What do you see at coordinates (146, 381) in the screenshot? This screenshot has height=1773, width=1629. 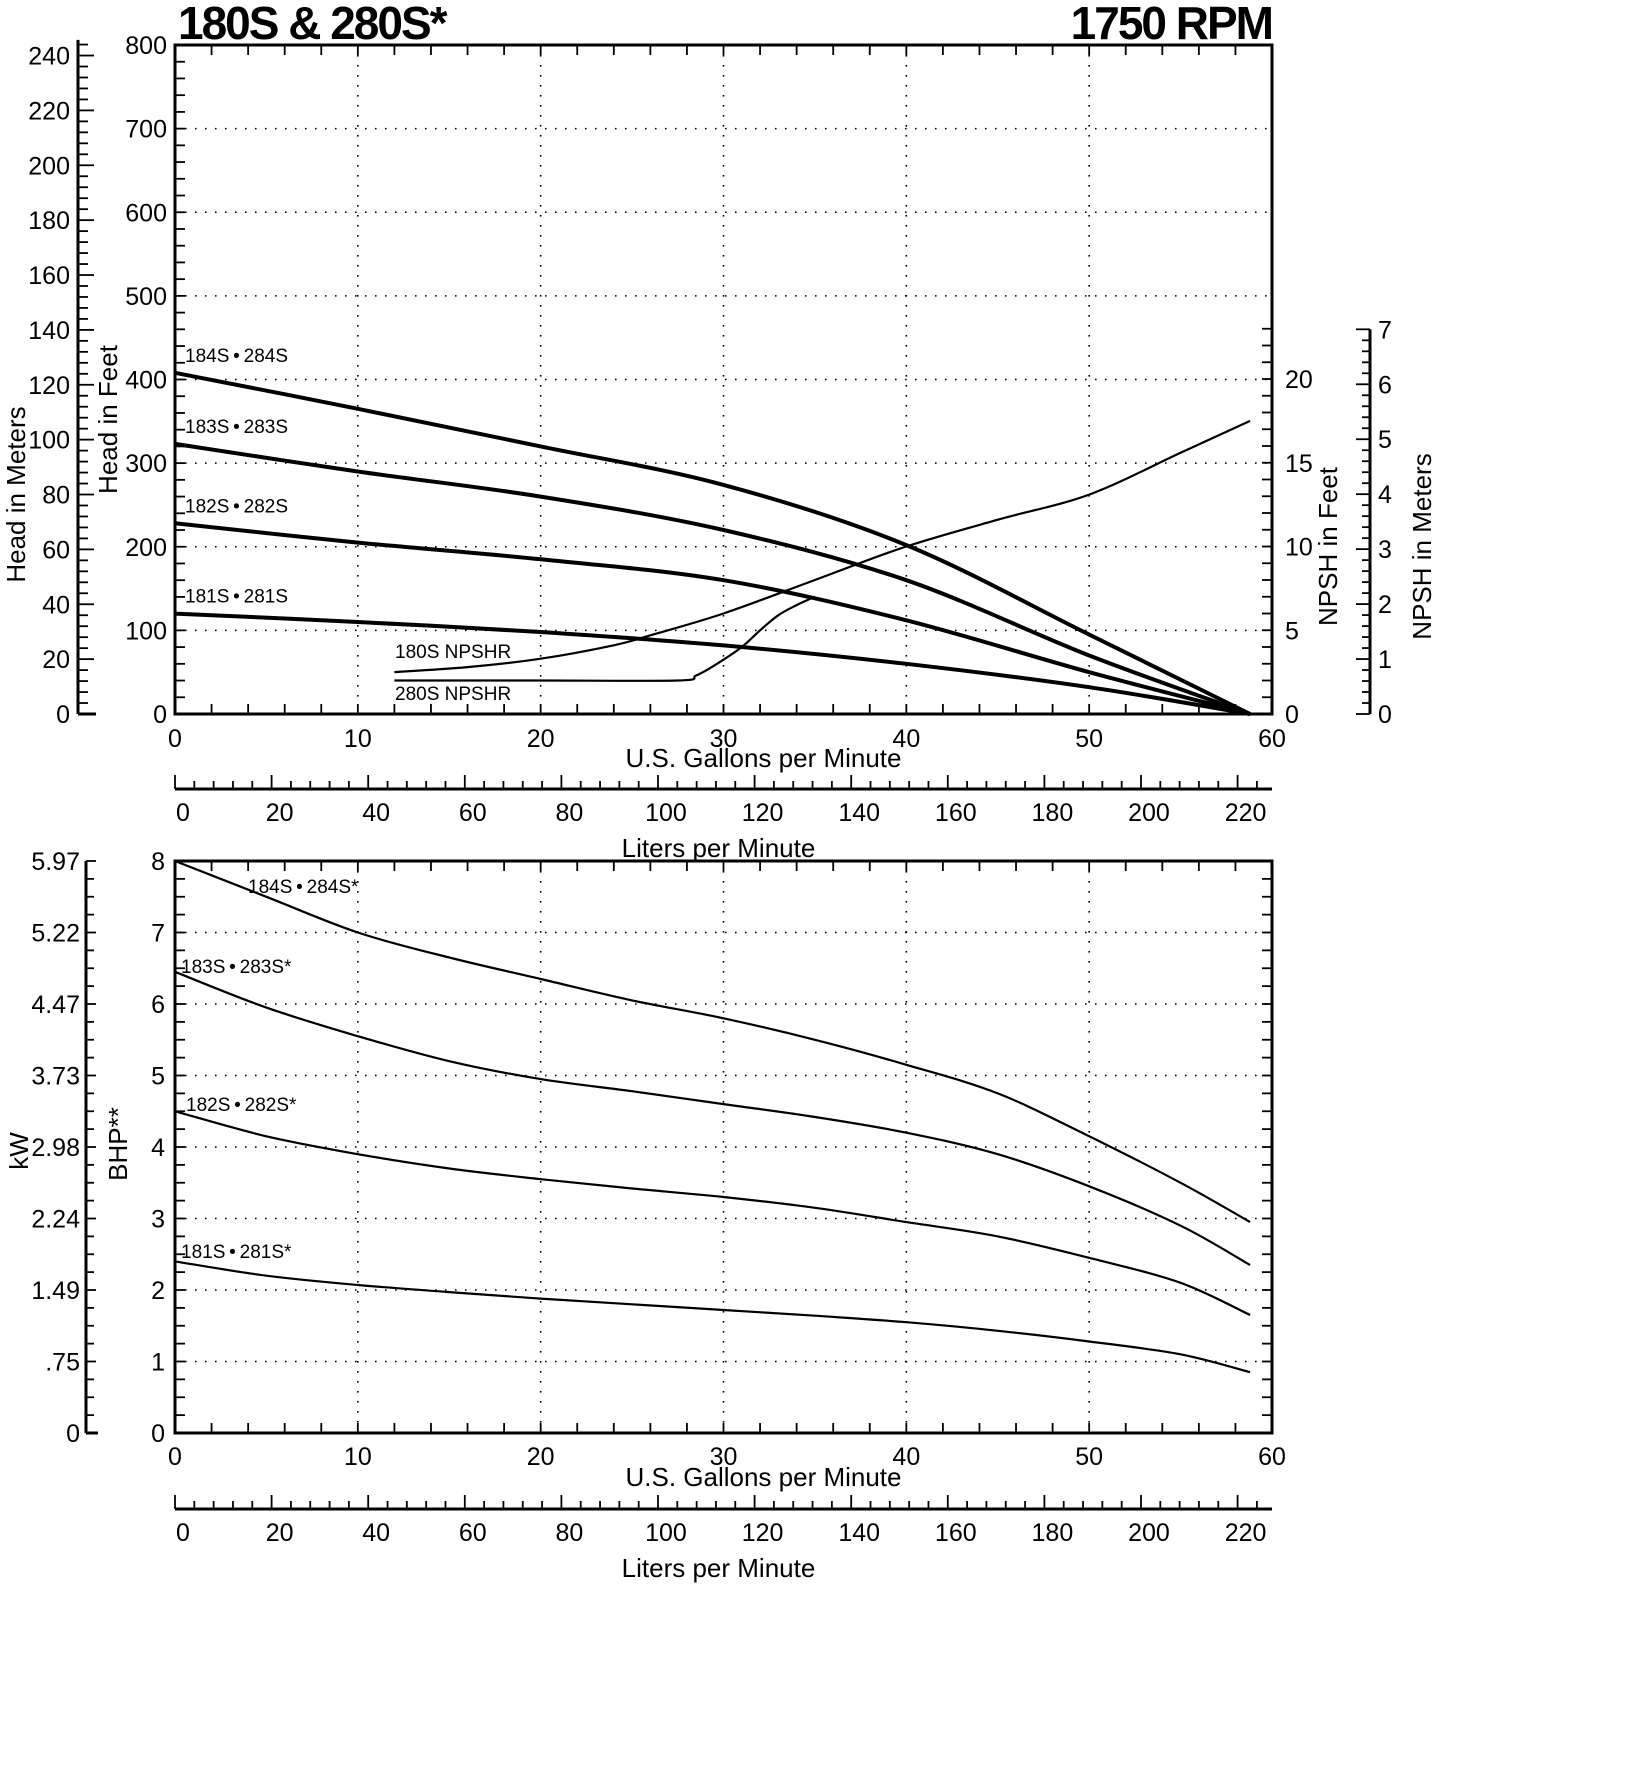 I see `y-tick-label-feet: 400` at bounding box center [146, 381].